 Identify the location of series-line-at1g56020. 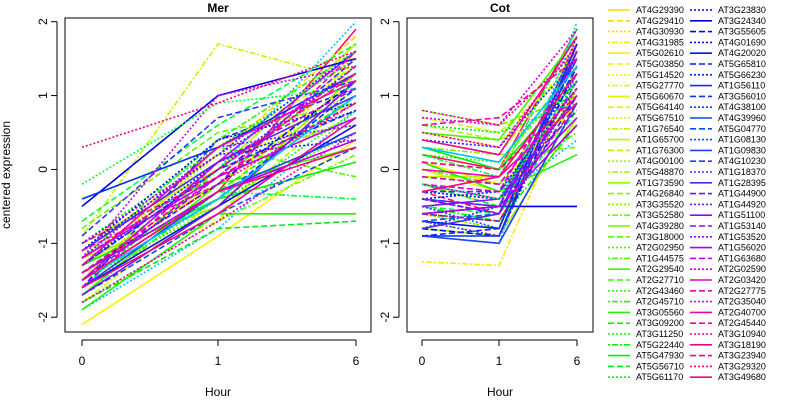
(499, 169).